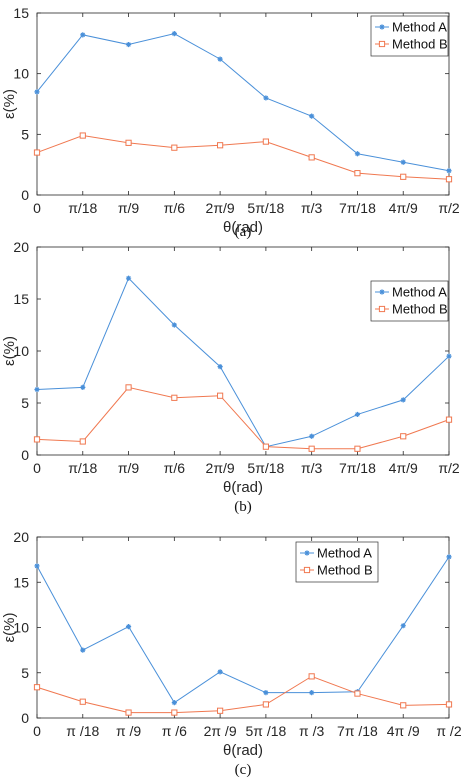 Image resolution: width=474 pixels, height=783 pixels. I want to click on x-tick-label: π/6, so click(175, 468).